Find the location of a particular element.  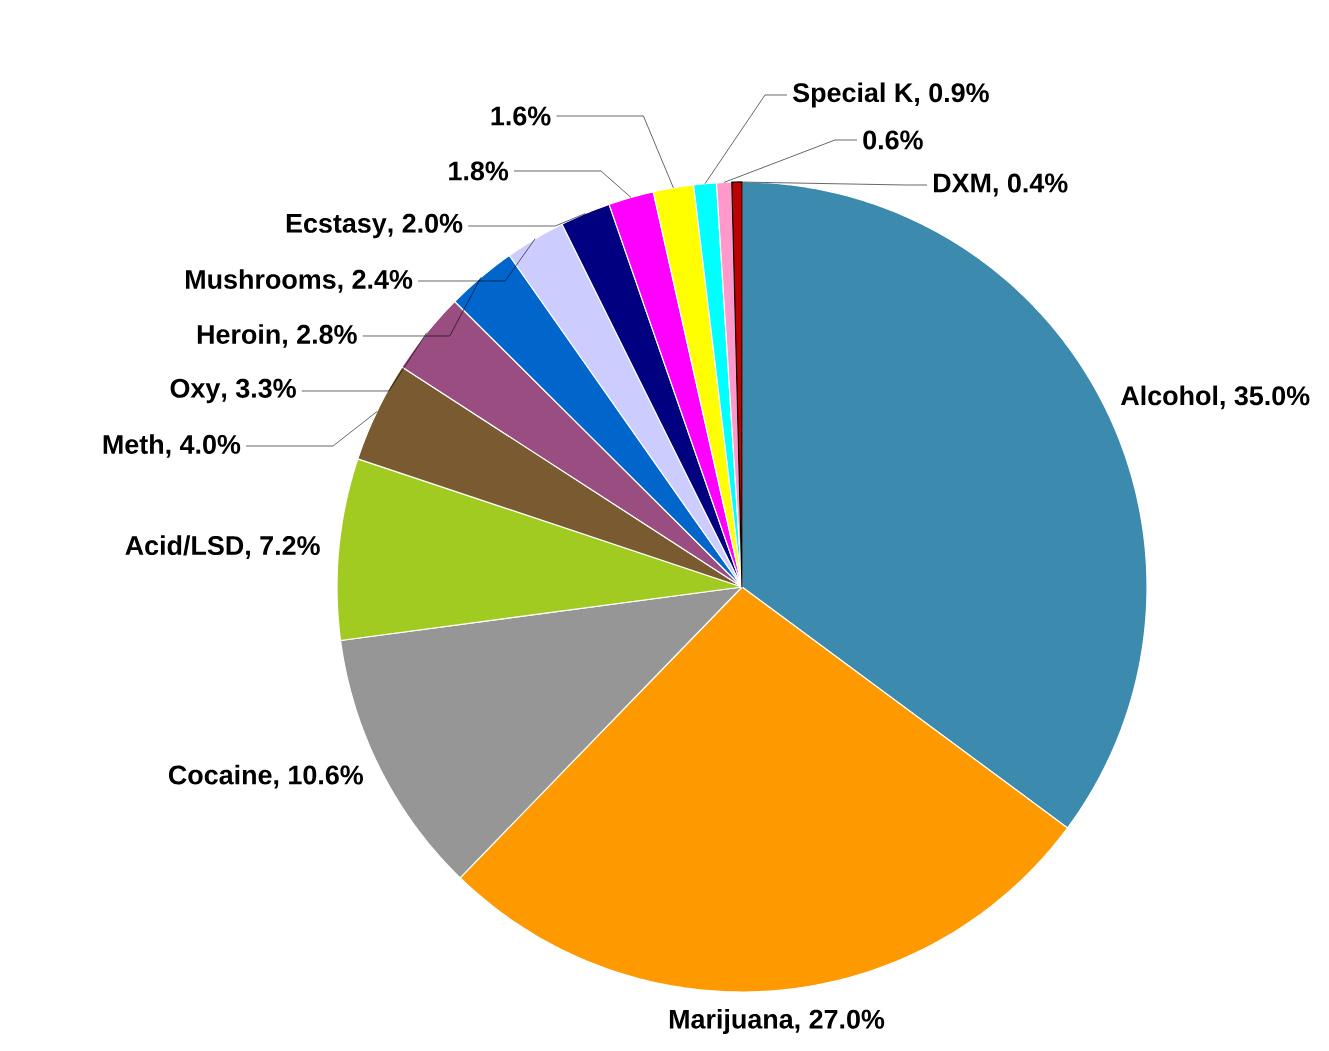

slice-label: Acid/LSD is located at coordinates (184, 545).